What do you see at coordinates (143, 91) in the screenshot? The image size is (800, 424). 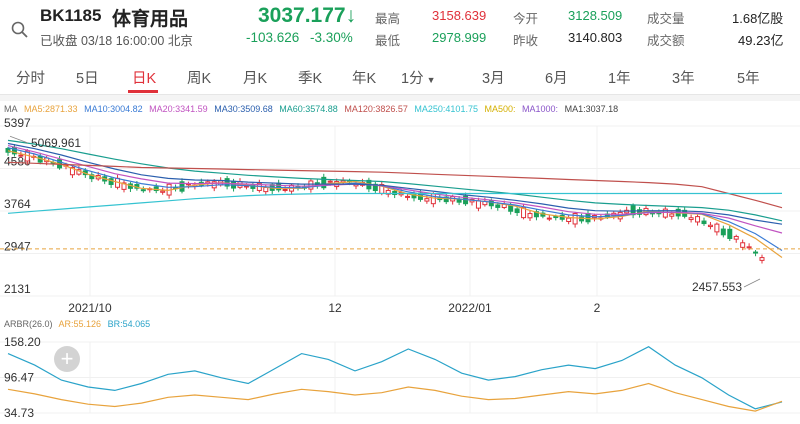 I see `active-tab-underline` at bounding box center [143, 91].